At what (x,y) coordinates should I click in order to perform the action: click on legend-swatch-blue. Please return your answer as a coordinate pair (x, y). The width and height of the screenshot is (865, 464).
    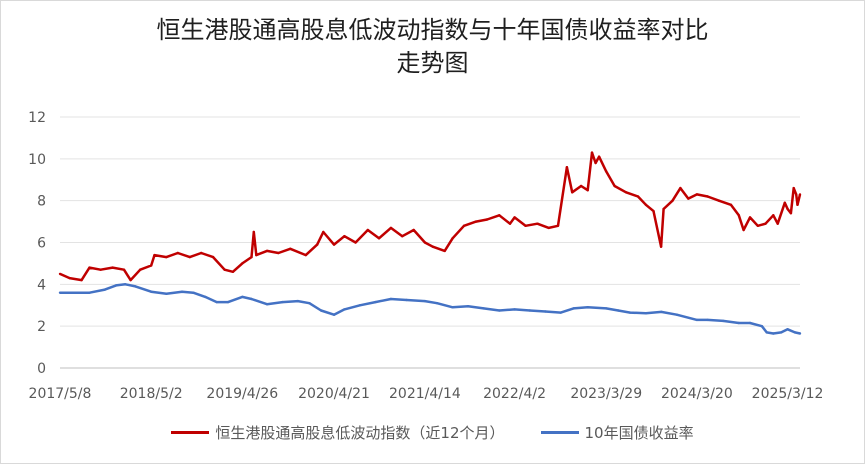
    Looking at the image, I should click on (559, 432).